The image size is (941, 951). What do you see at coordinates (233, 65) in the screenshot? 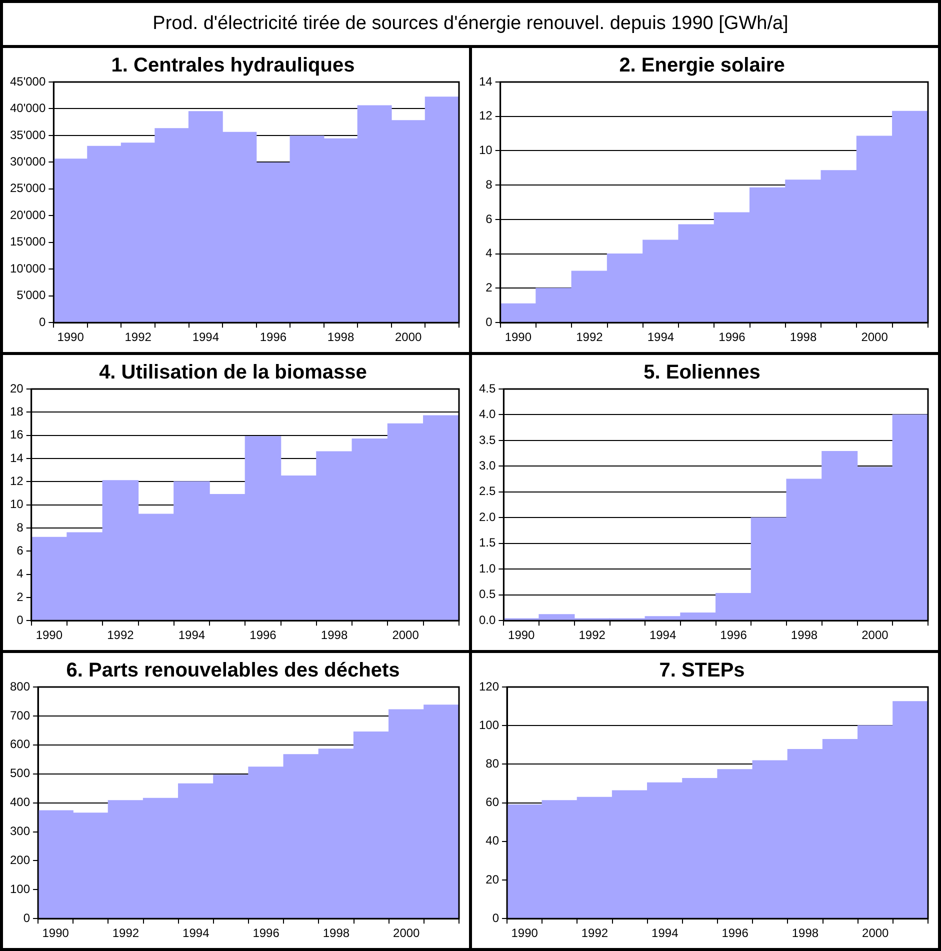
I see `chart-title: 1. Centrales hydrauliques` at bounding box center [233, 65].